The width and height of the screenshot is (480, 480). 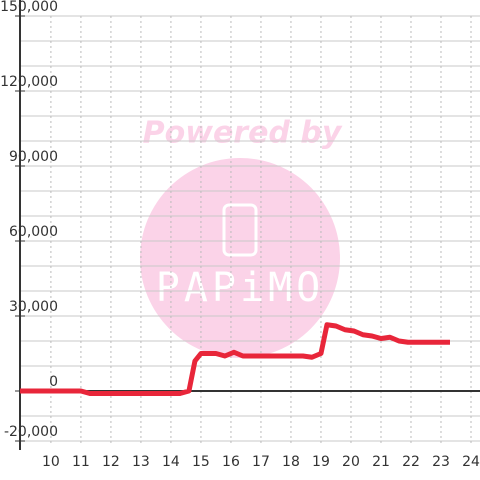 I want to click on x-tick-label: 18, so click(x=291, y=462).